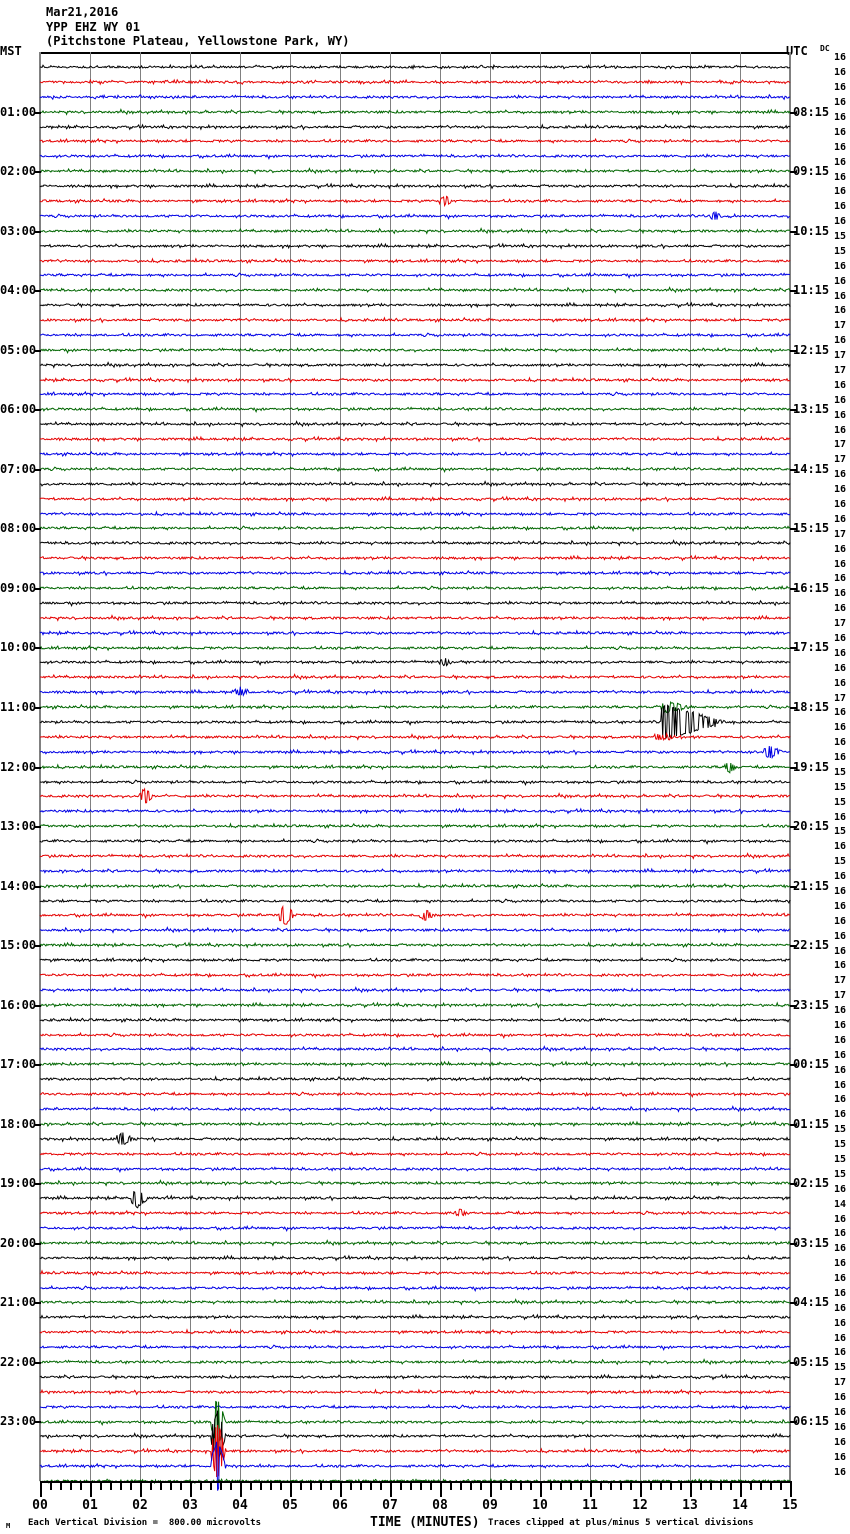  I want to click on hour-label-mst: 06:00, so click(18, 409).